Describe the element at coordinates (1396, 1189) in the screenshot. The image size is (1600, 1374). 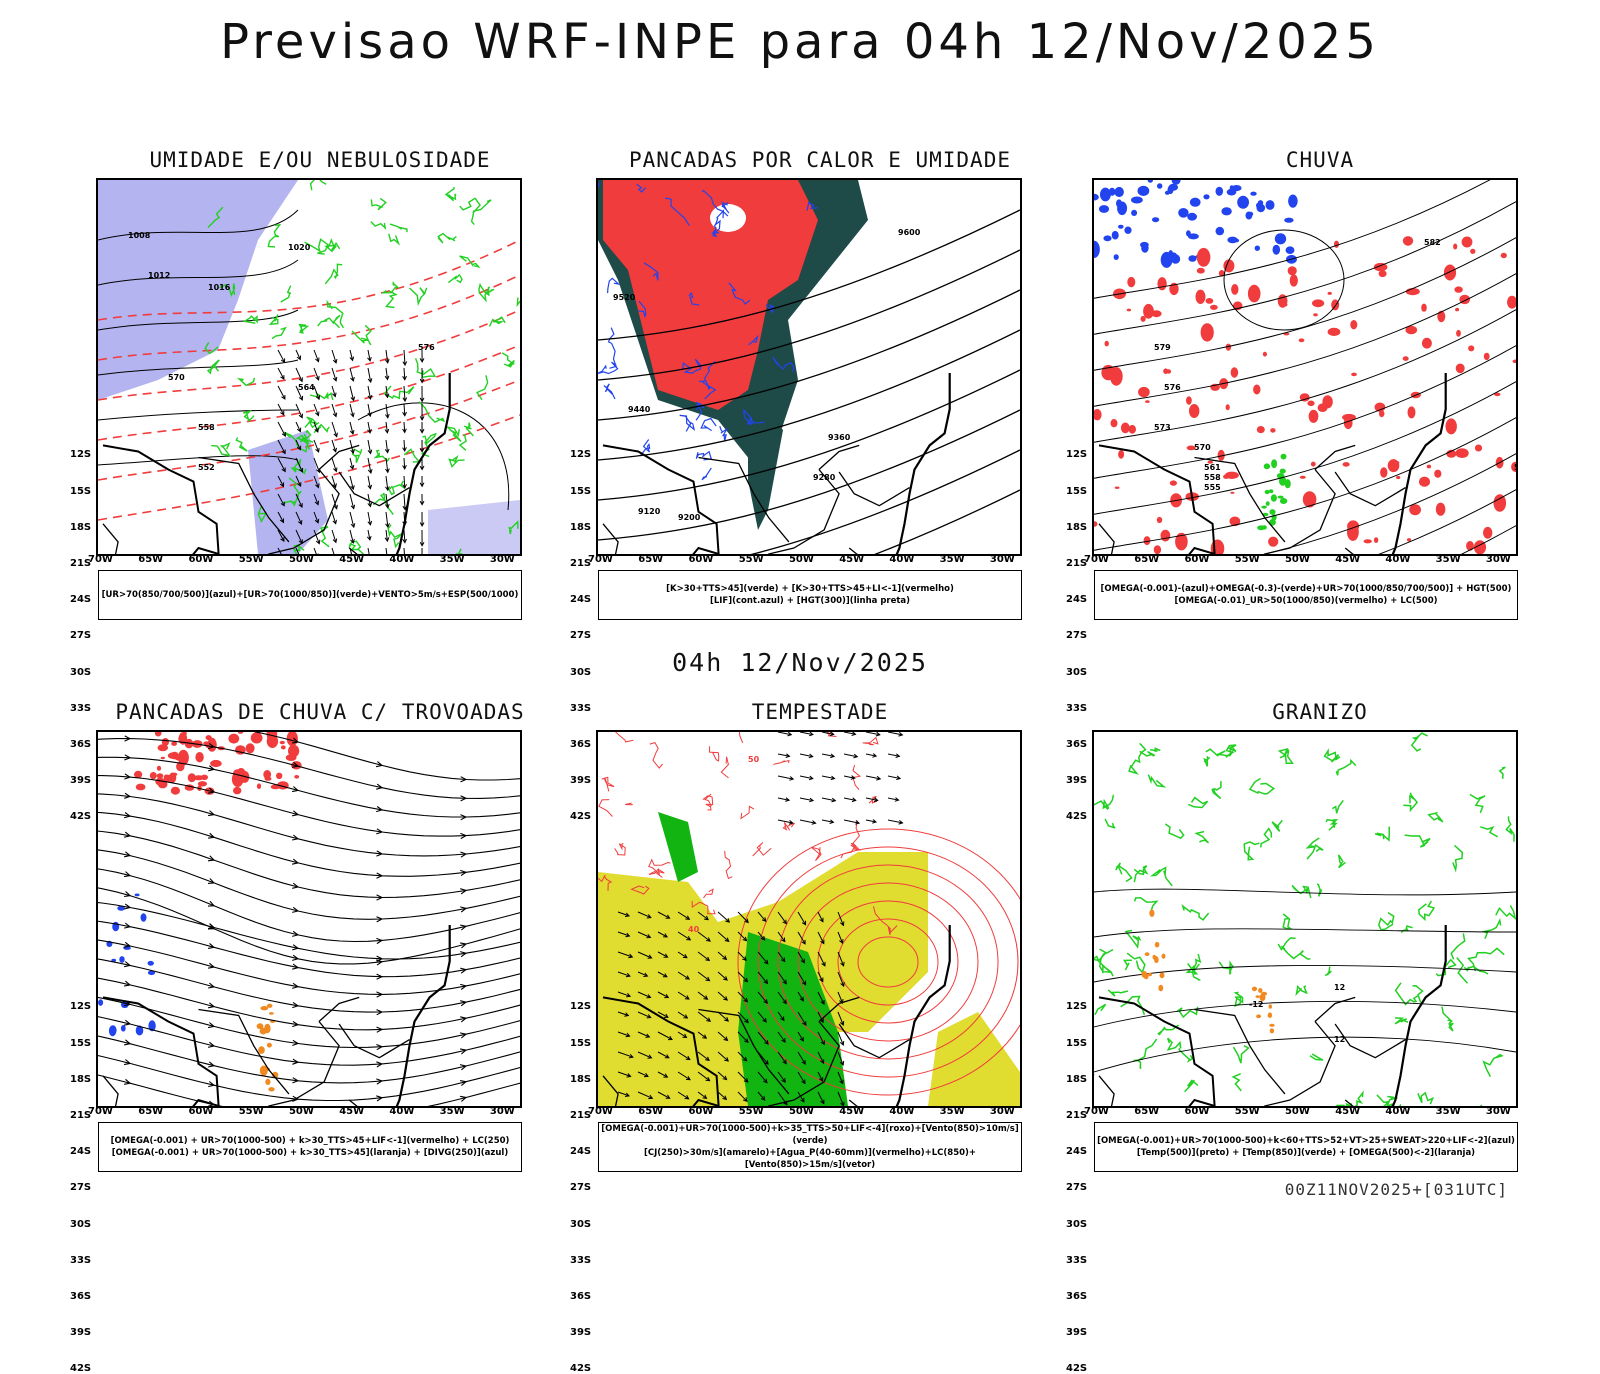
I see `run-timestamp: 00Z11NOV2025+[031UTC]` at that location.